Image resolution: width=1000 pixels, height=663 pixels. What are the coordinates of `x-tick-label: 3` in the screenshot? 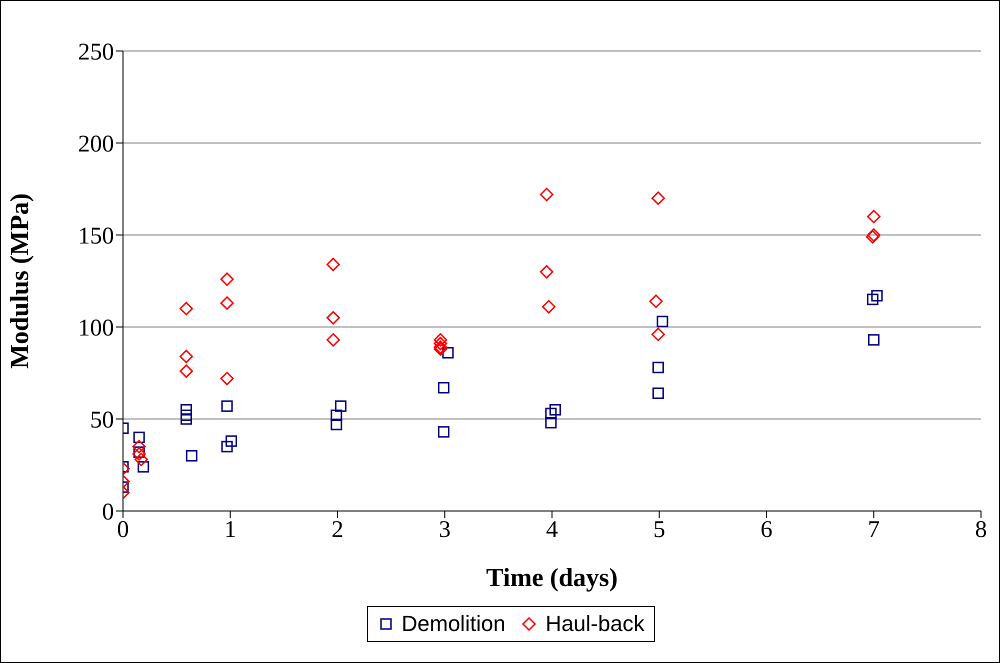 It's located at (444, 530).